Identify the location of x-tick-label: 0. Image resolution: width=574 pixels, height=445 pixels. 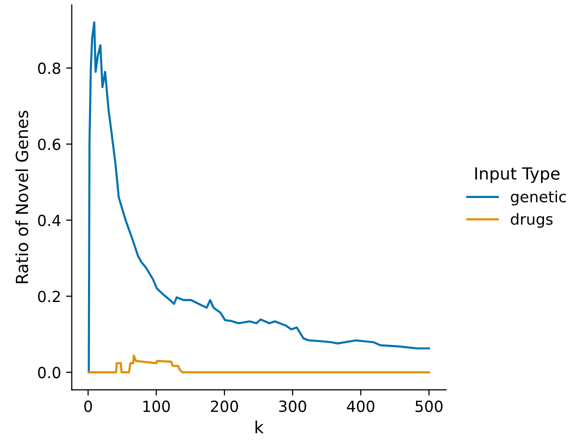
(88, 406).